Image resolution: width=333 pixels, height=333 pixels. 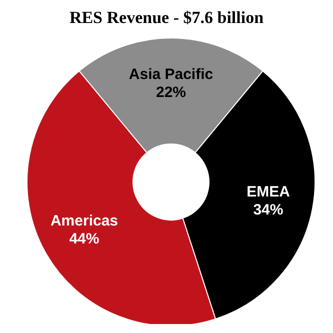 I want to click on slice-label: EMEA, so click(x=268, y=192).